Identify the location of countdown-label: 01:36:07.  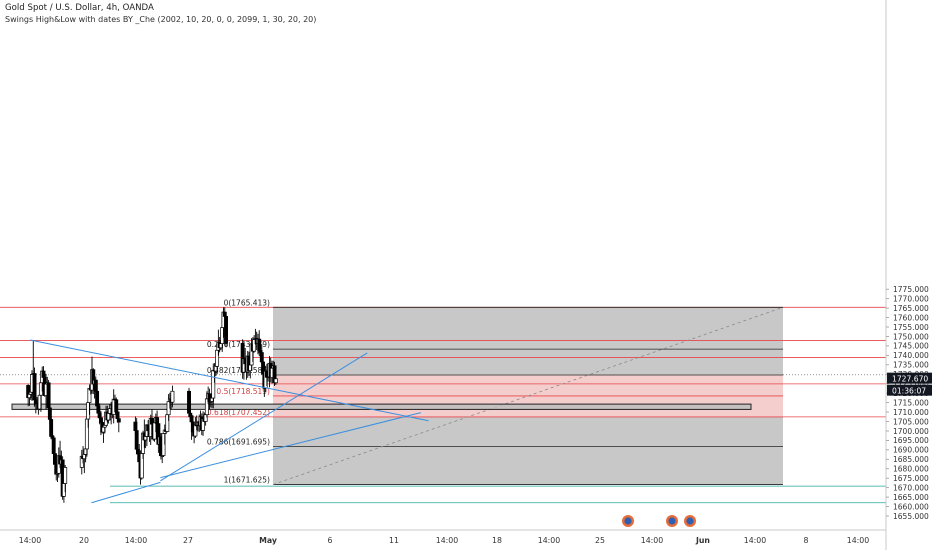
(909, 390).